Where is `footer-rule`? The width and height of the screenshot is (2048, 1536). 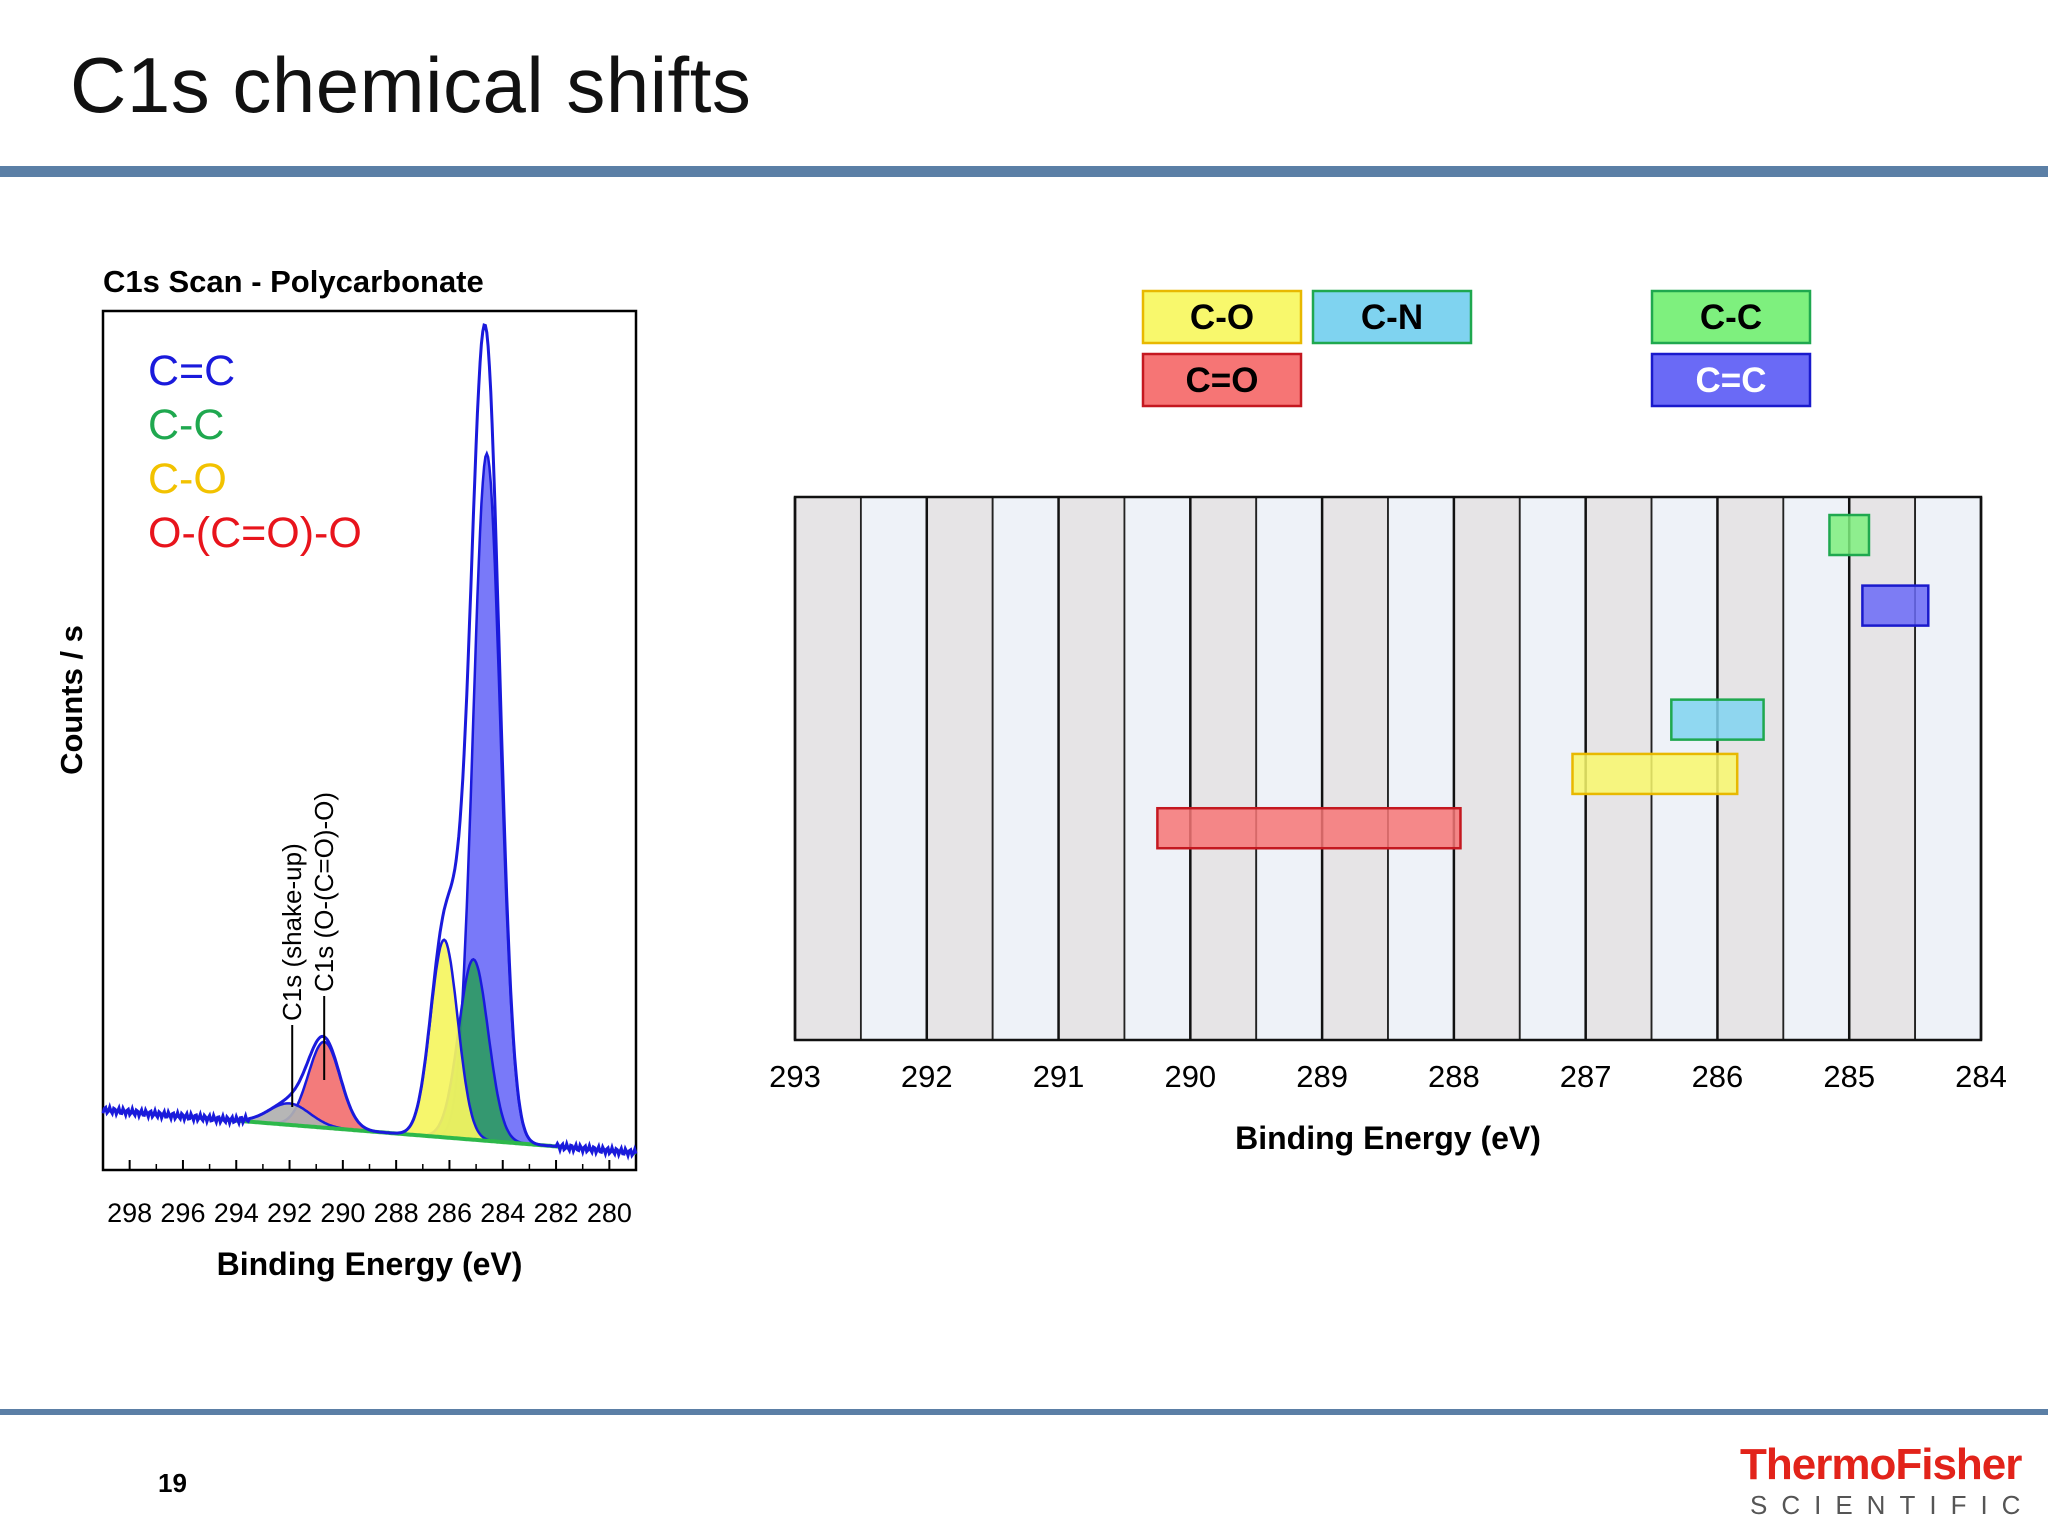
footer-rule is located at coordinates (1024, 1412).